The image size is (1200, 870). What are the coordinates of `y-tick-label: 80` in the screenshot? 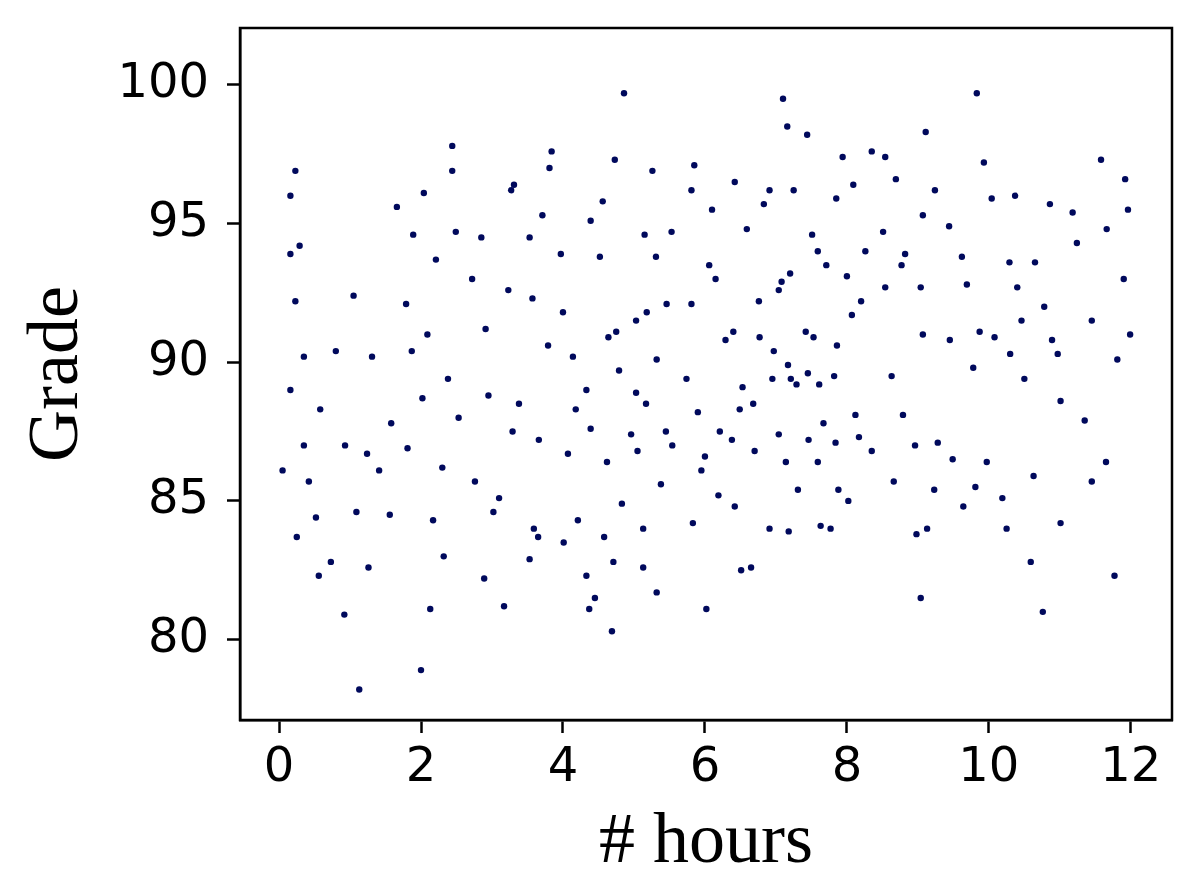 It's located at (178, 635).